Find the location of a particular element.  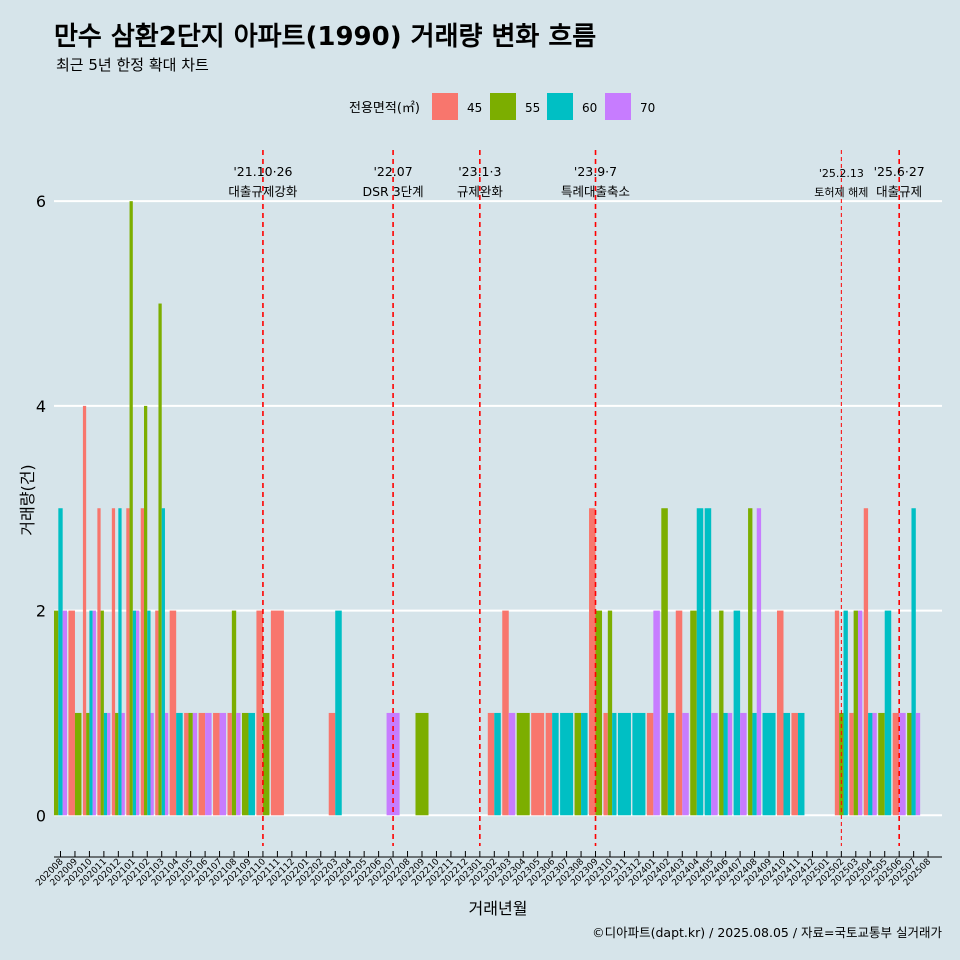

event-label-2: 규제완화 is located at coordinates (480, 191).